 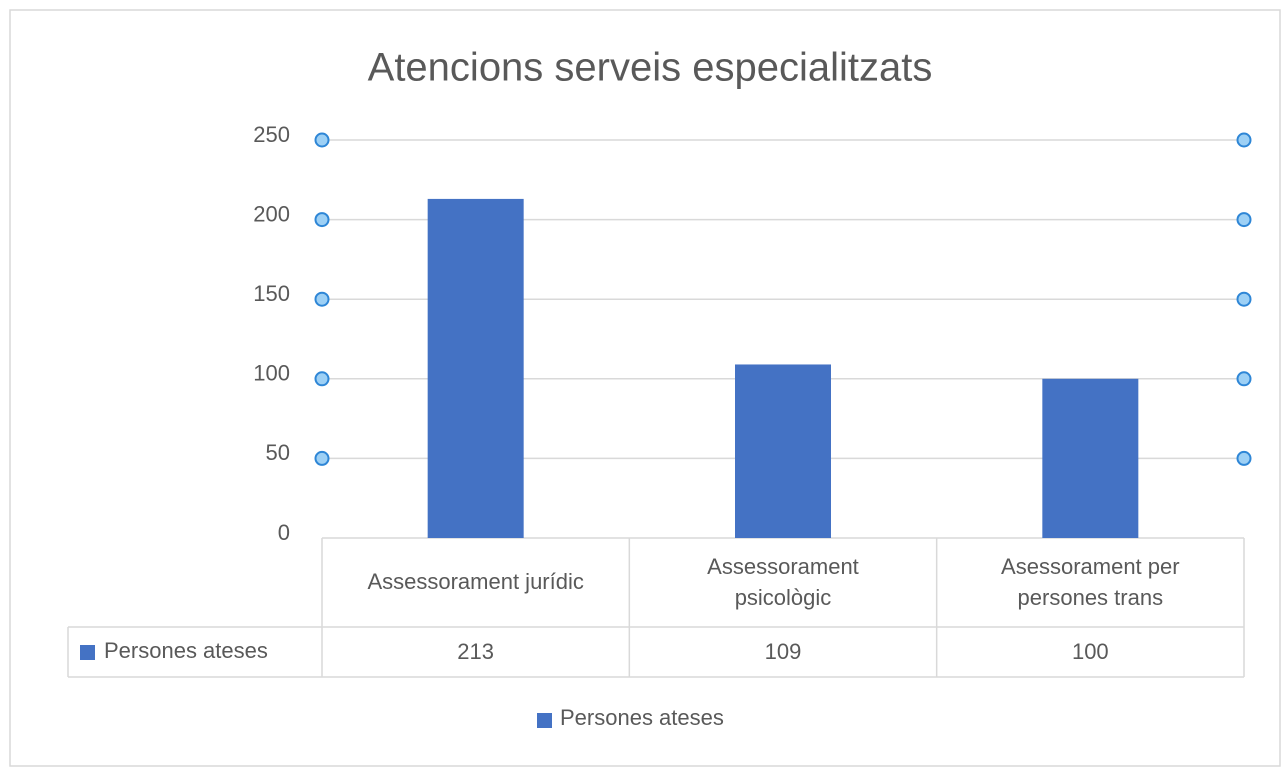 I want to click on chart-title: Atencions serveis especialitzats, so click(x=650, y=68).